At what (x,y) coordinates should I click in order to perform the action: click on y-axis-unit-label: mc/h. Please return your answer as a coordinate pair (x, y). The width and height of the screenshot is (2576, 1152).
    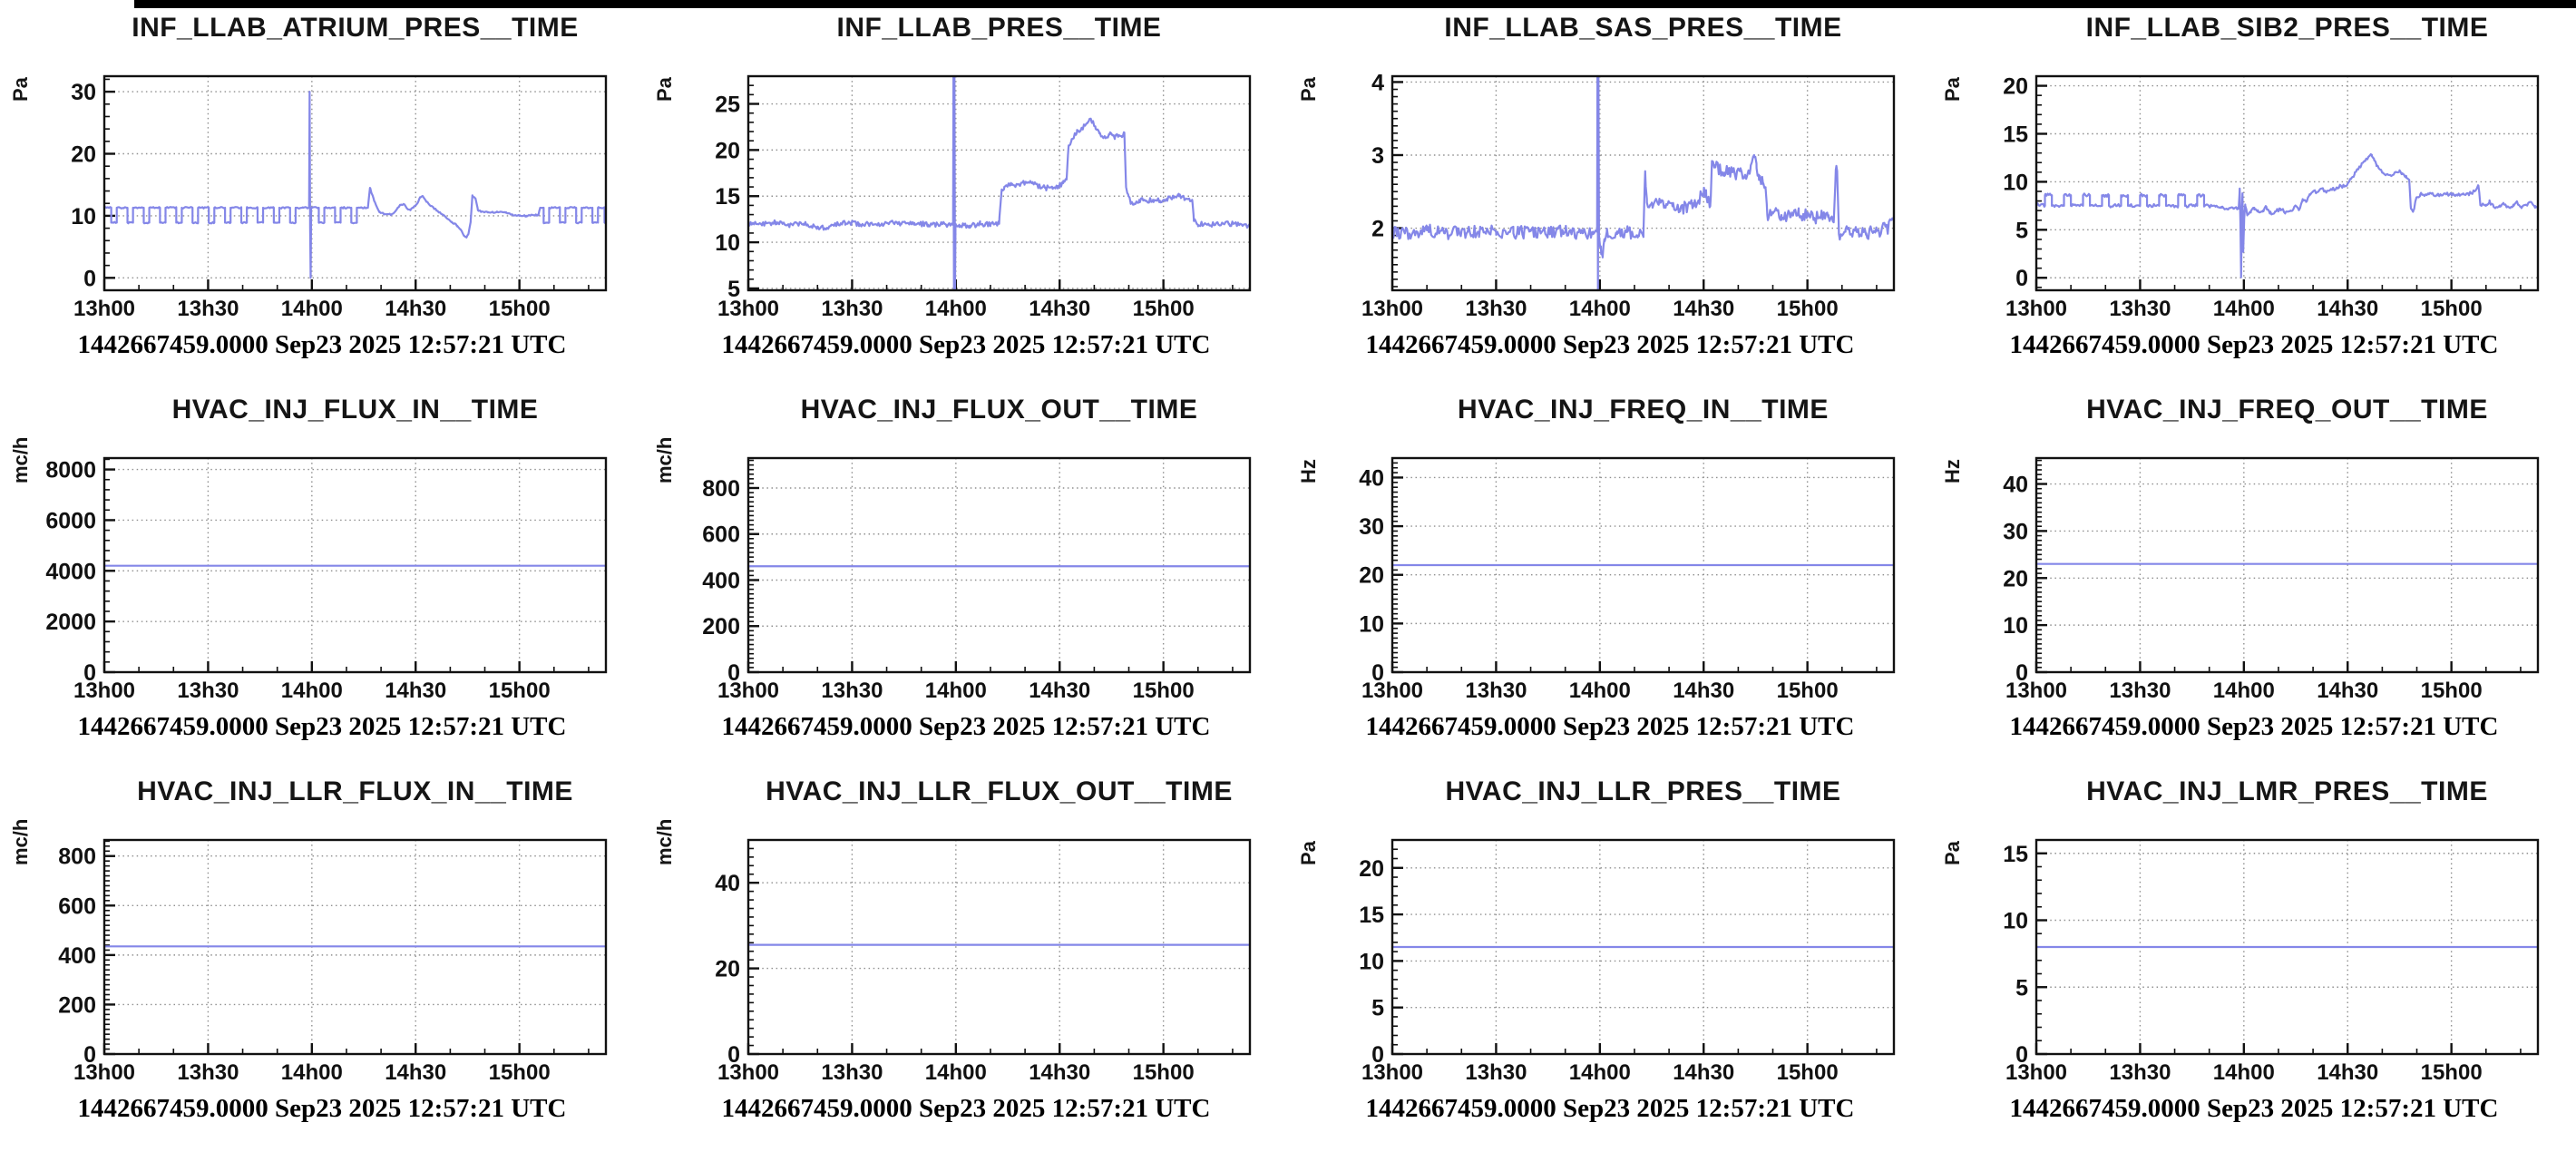
    Looking at the image, I should click on (20, 841).